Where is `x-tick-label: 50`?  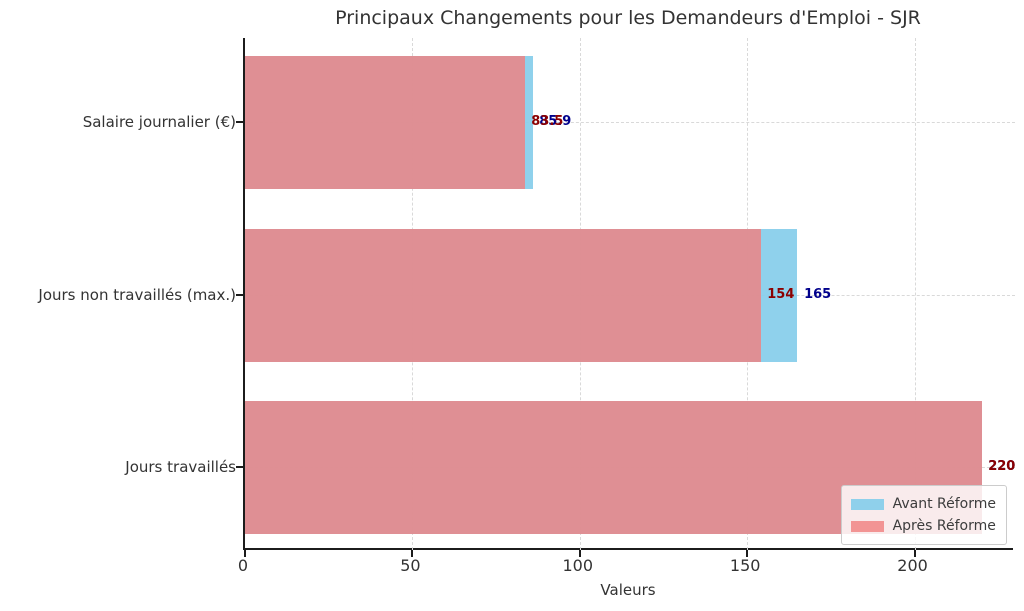
x-tick-label: 50 is located at coordinates (410, 565).